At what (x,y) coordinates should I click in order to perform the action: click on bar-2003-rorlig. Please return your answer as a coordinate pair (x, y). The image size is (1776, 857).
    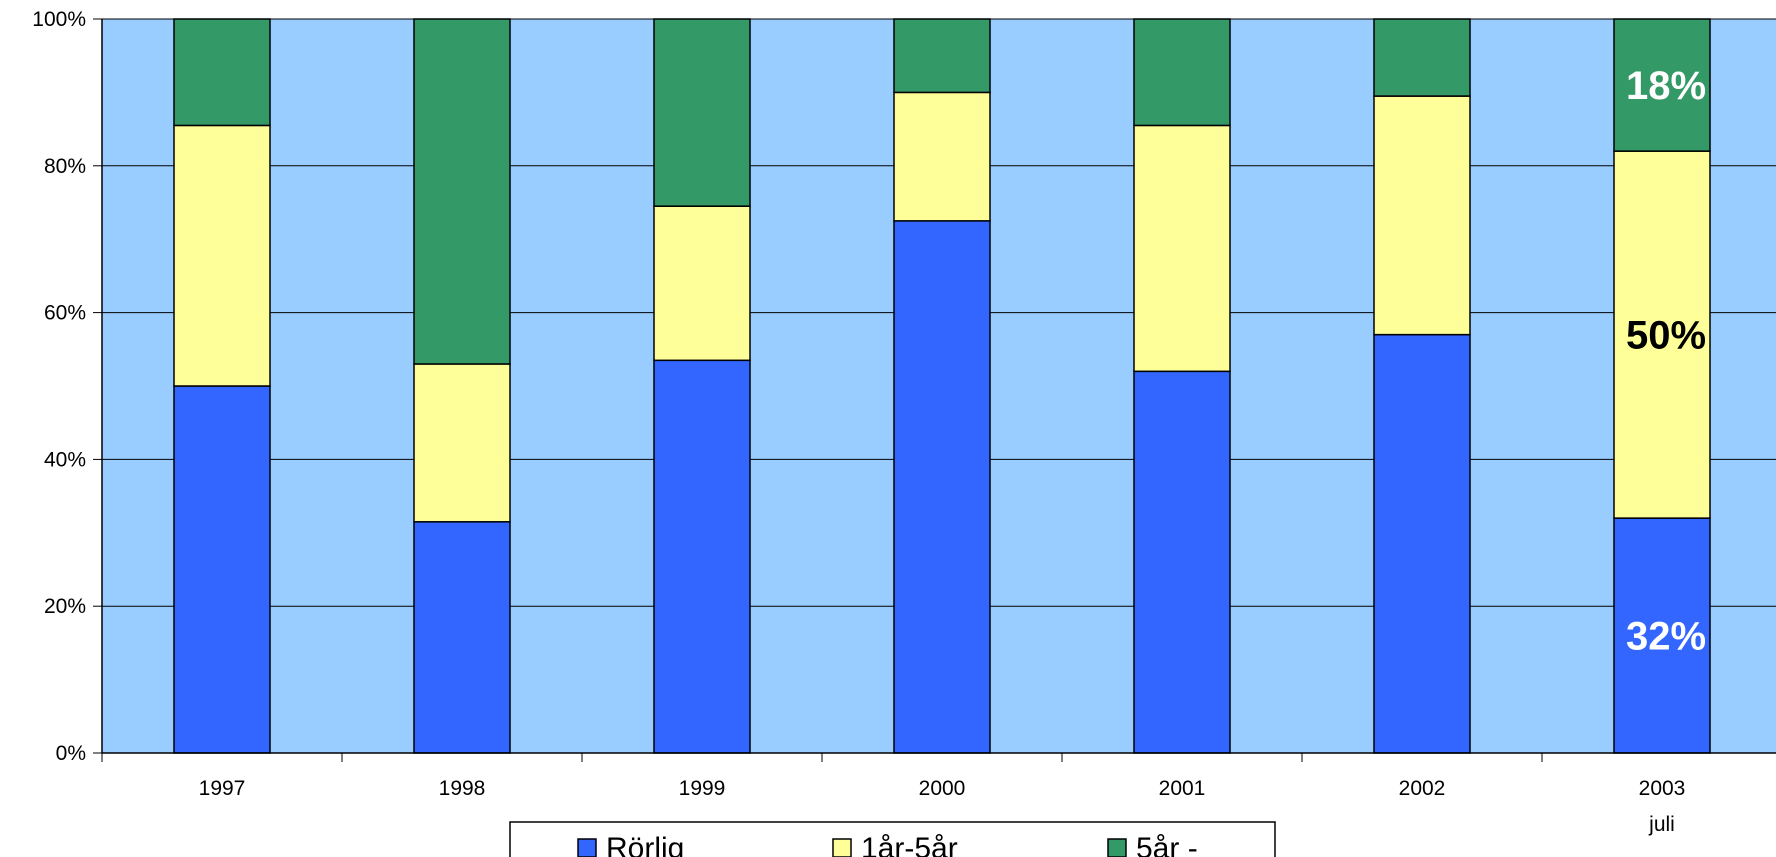
    Looking at the image, I should click on (1662, 635).